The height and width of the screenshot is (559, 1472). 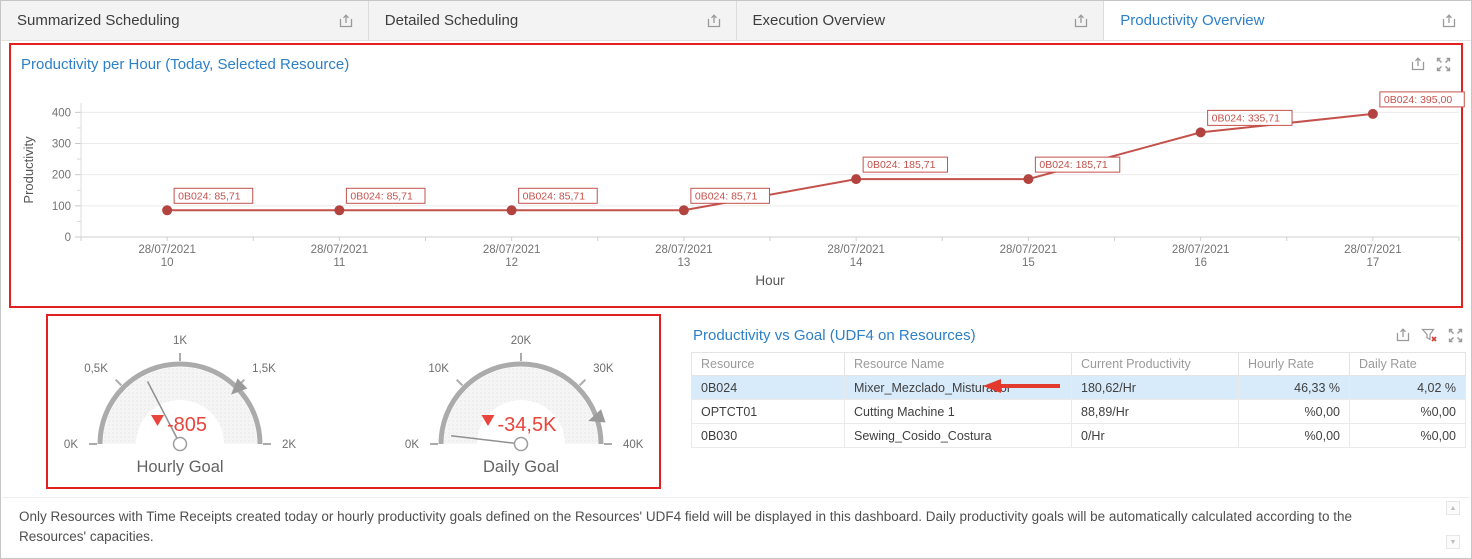 What do you see at coordinates (1287, 20) in the screenshot?
I see `tab-productivity-overview: Productivity Overview` at bounding box center [1287, 20].